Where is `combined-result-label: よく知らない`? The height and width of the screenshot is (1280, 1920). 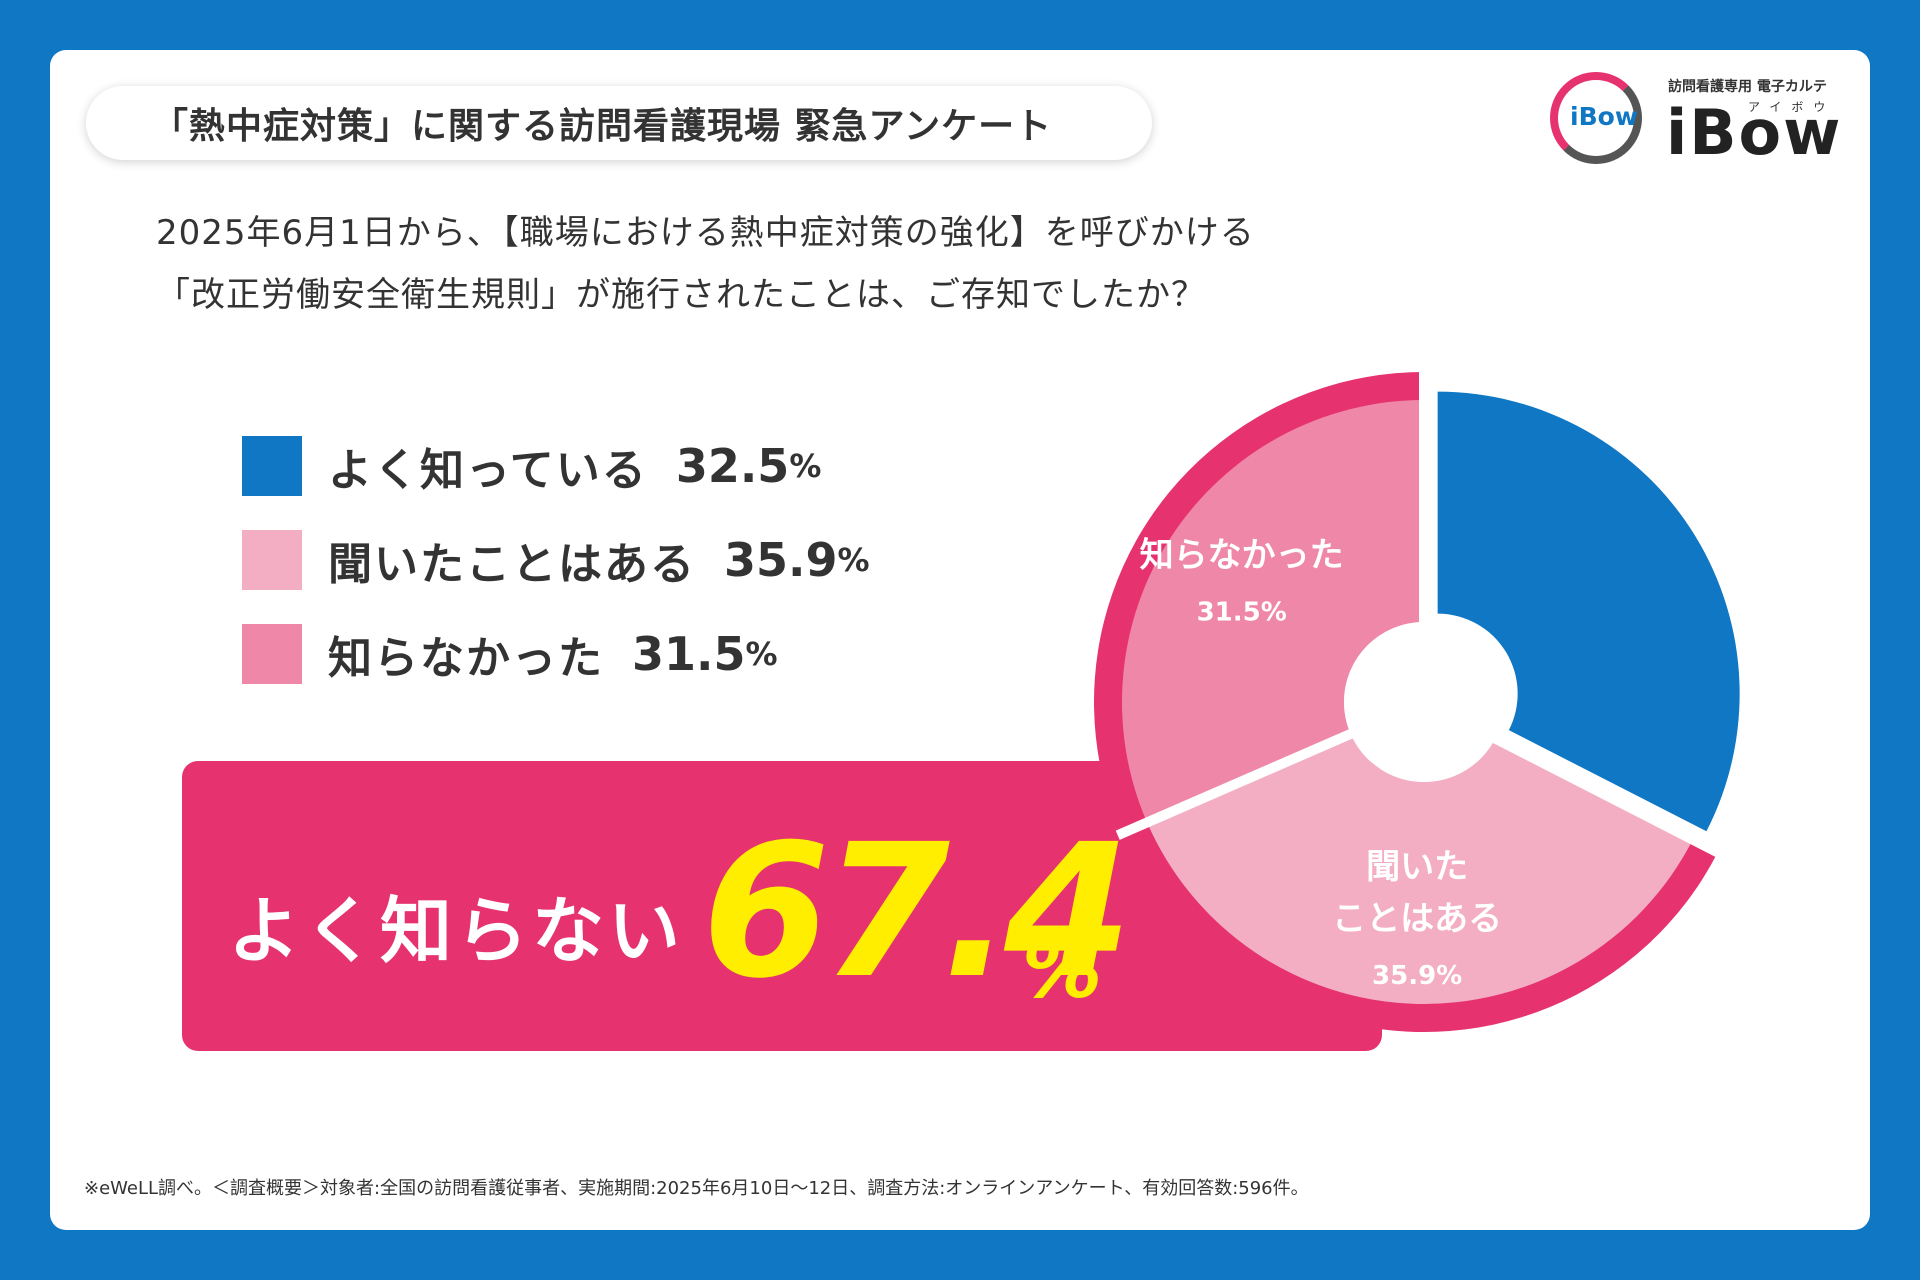
combined-result-label: よく知らない is located at coordinates (456, 931).